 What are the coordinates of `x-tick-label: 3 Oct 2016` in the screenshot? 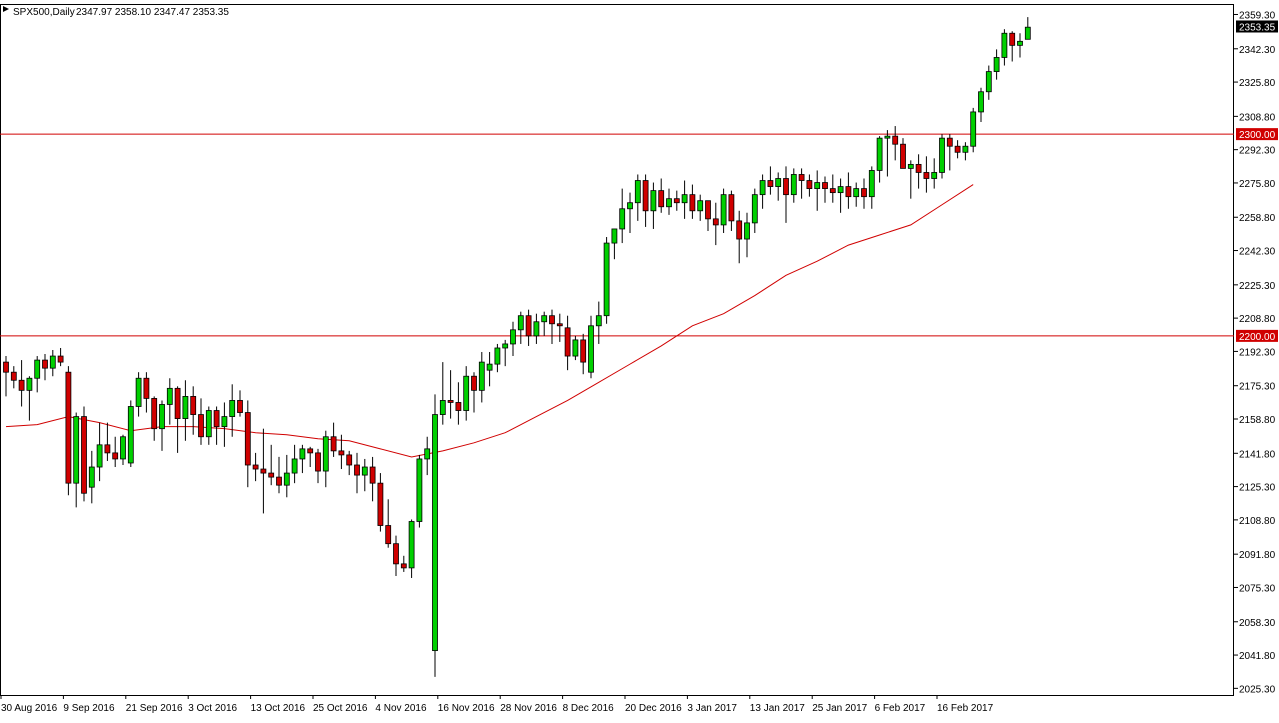 It's located at (212, 708).